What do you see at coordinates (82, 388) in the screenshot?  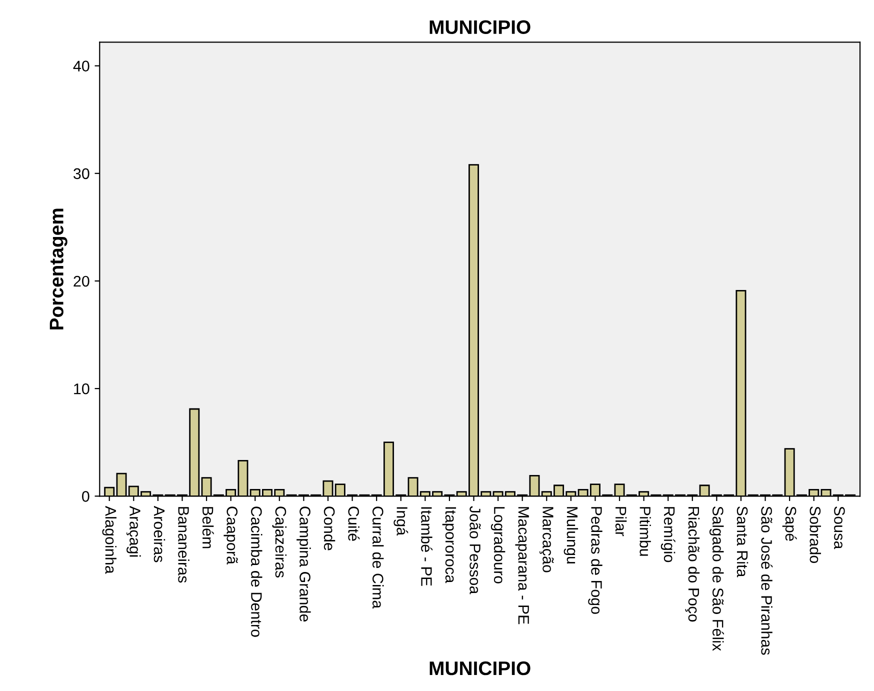 I see `y-tick-label: 10` at bounding box center [82, 388].